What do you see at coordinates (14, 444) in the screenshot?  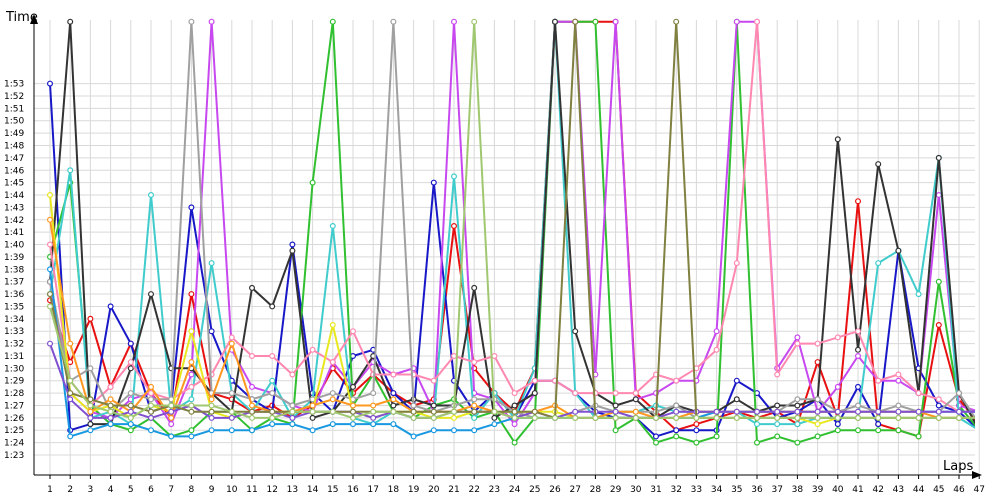 I see `y-tick-label: 1:24` at bounding box center [14, 444].